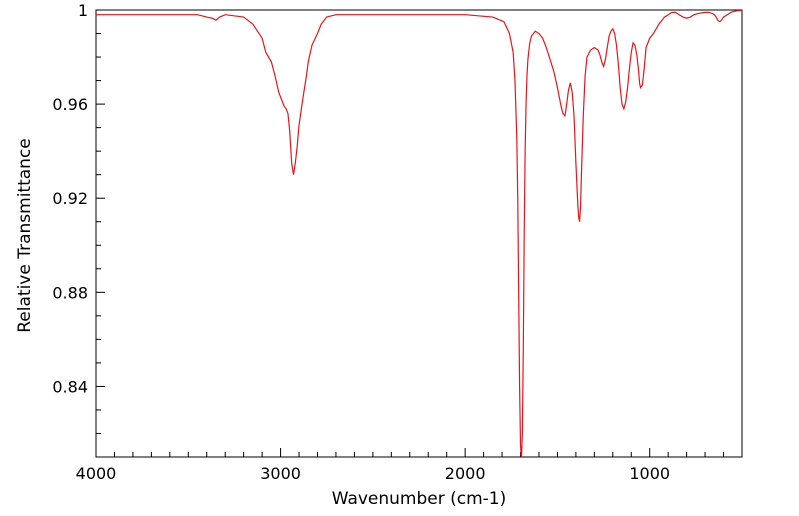 This screenshot has height=516, width=799. What do you see at coordinates (70, 198) in the screenshot?
I see `y-tick-label: 0.92` at bounding box center [70, 198].